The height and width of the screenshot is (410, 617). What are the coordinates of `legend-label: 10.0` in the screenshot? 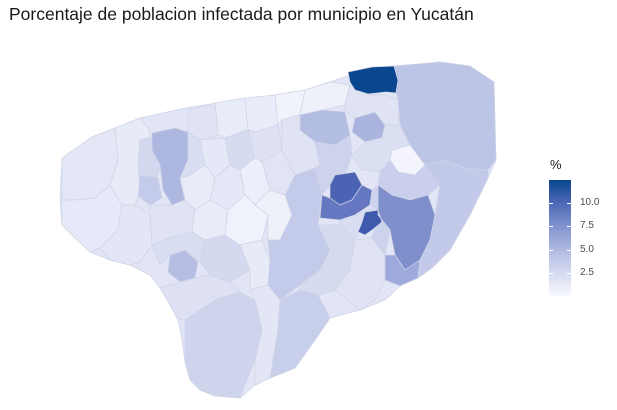 It's located at (590, 202).